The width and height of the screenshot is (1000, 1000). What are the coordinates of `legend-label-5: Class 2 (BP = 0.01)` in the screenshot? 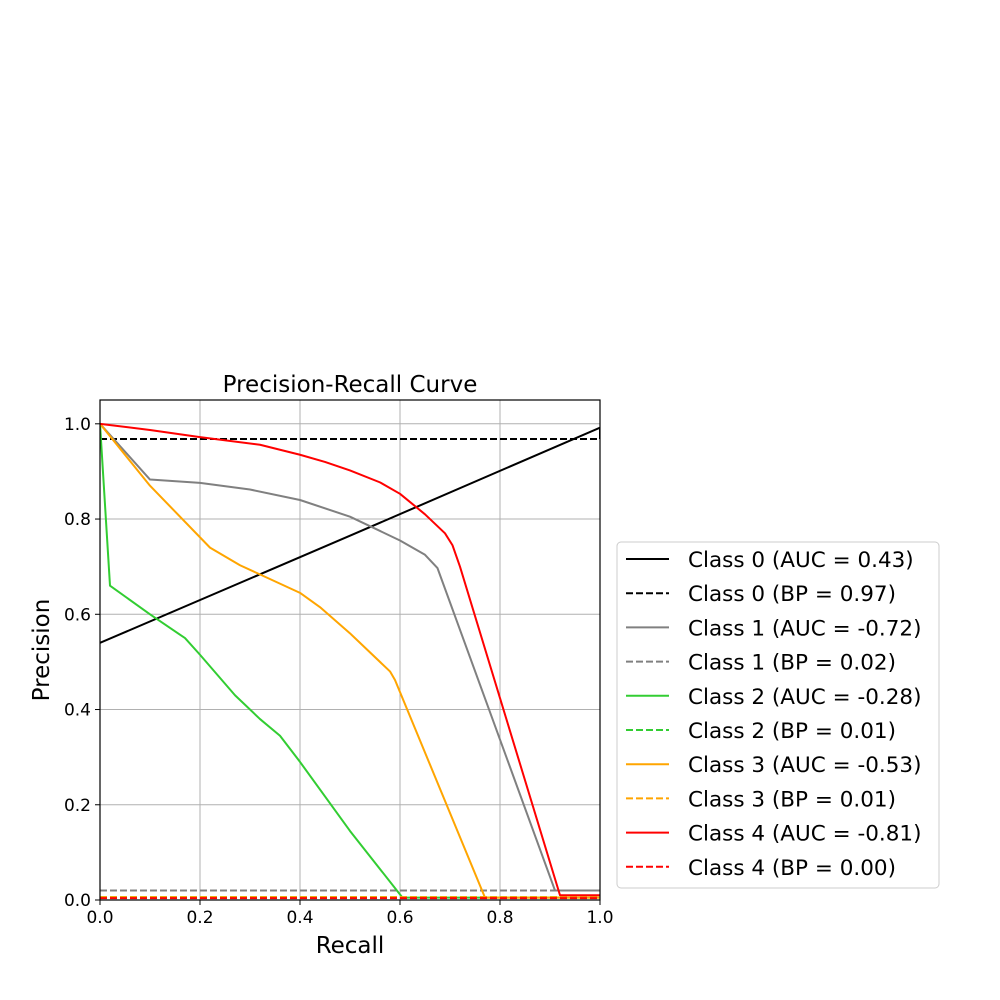 It's located at (792, 731).